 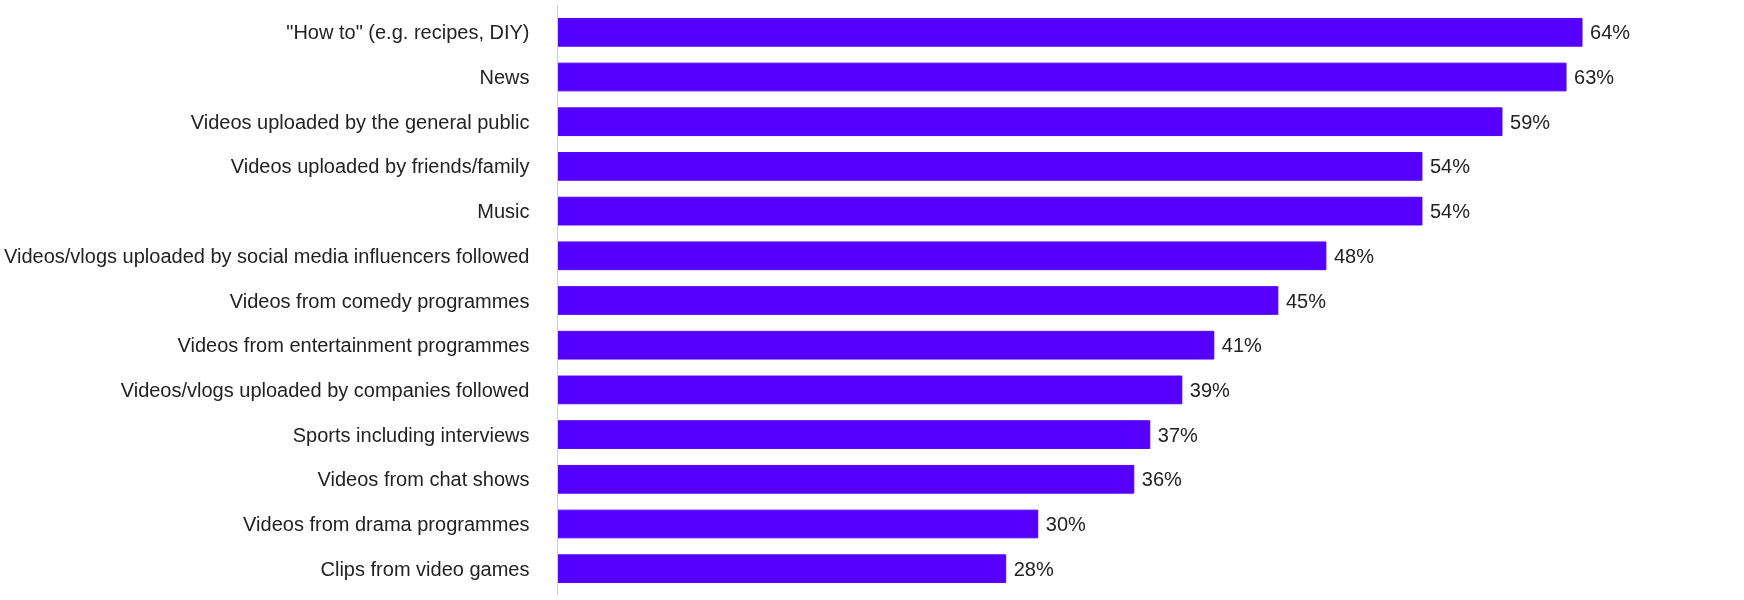 I want to click on y-tick-label: Videos from entertainment programmes, so click(x=353, y=345).